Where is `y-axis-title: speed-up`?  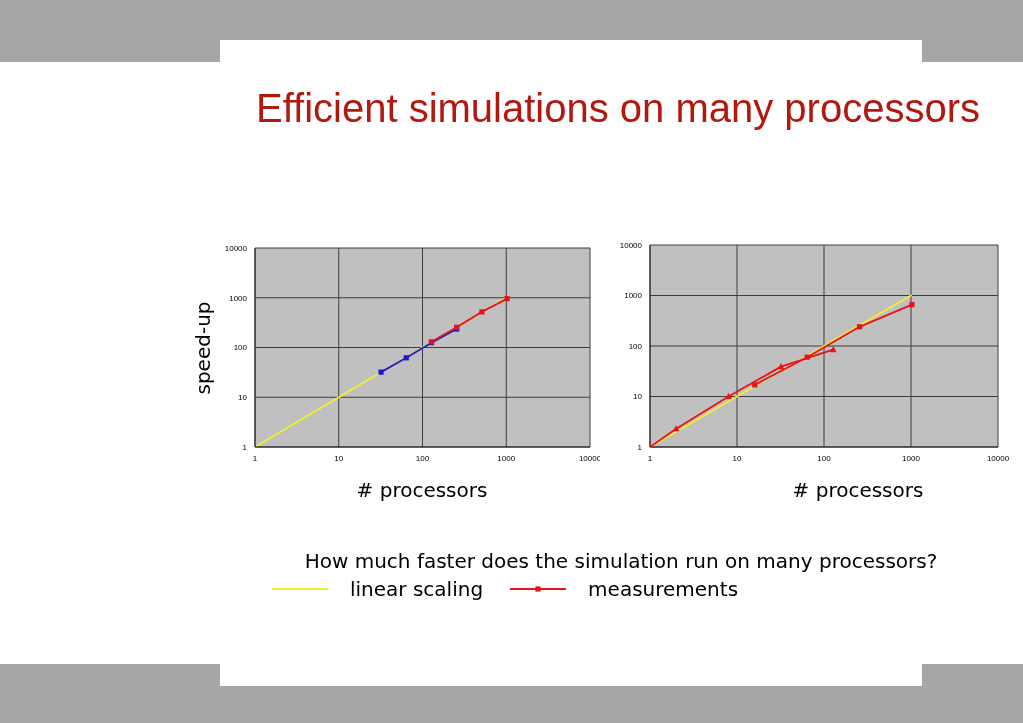
y-axis-title: speed-up is located at coordinates (203, 347).